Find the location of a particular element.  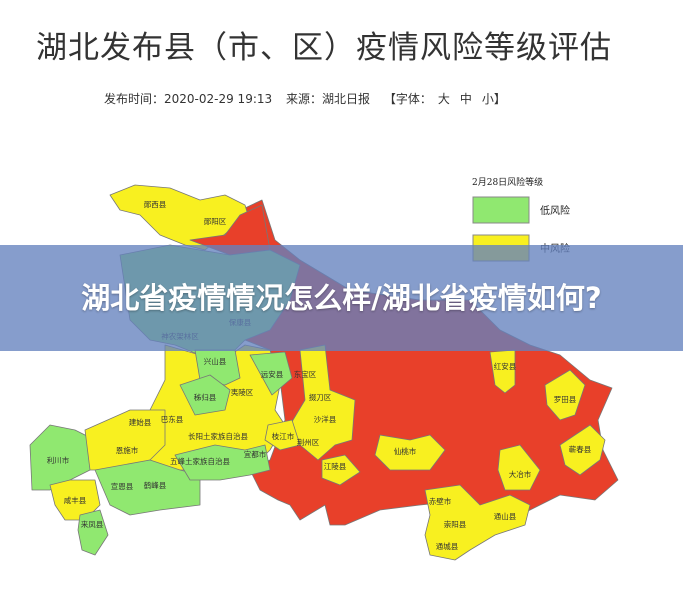

county-label: 来凤县 is located at coordinates (92, 524).